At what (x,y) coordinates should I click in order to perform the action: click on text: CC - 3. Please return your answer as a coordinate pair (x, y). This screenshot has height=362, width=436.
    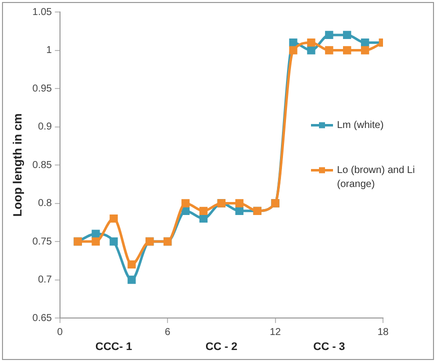
    Looking at the image, I should click on (329, 347).